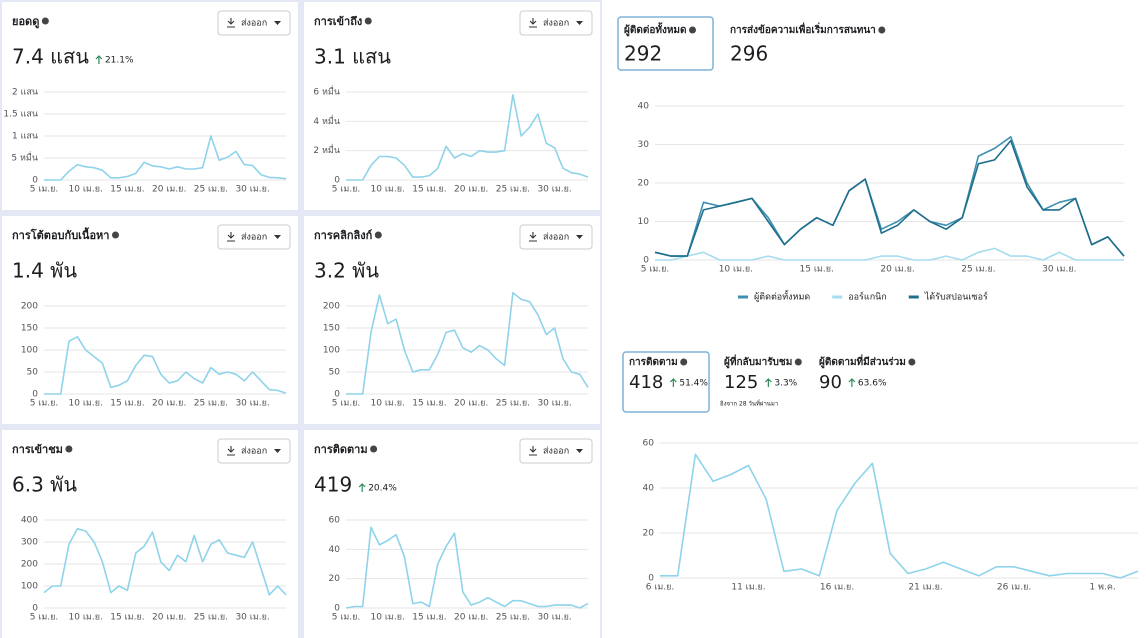 Image resolution: width=1146 pixels, height=638 pixels. I want to click on y-tick-label: 300, so click(29, 543).